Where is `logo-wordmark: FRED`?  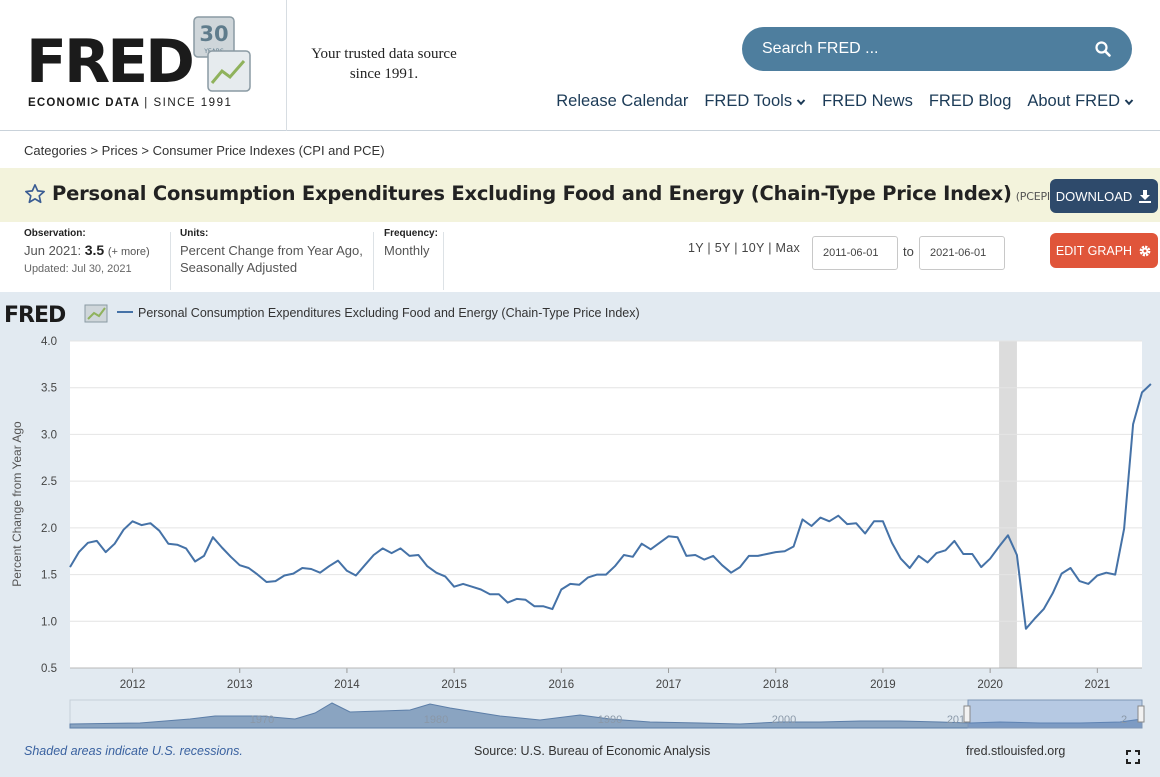
logo-wordmark: FRED is located at coordinates (110, 62).